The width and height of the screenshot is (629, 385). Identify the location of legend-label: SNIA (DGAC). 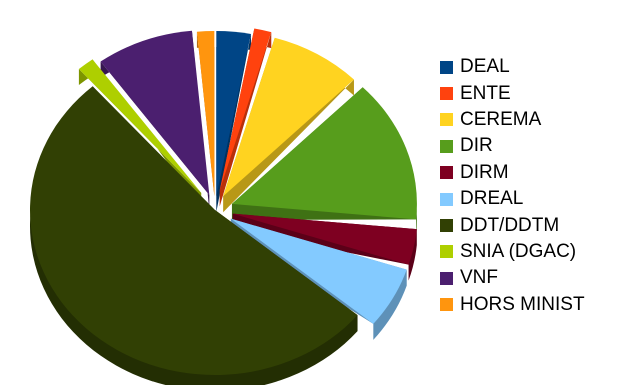
(518, 251).